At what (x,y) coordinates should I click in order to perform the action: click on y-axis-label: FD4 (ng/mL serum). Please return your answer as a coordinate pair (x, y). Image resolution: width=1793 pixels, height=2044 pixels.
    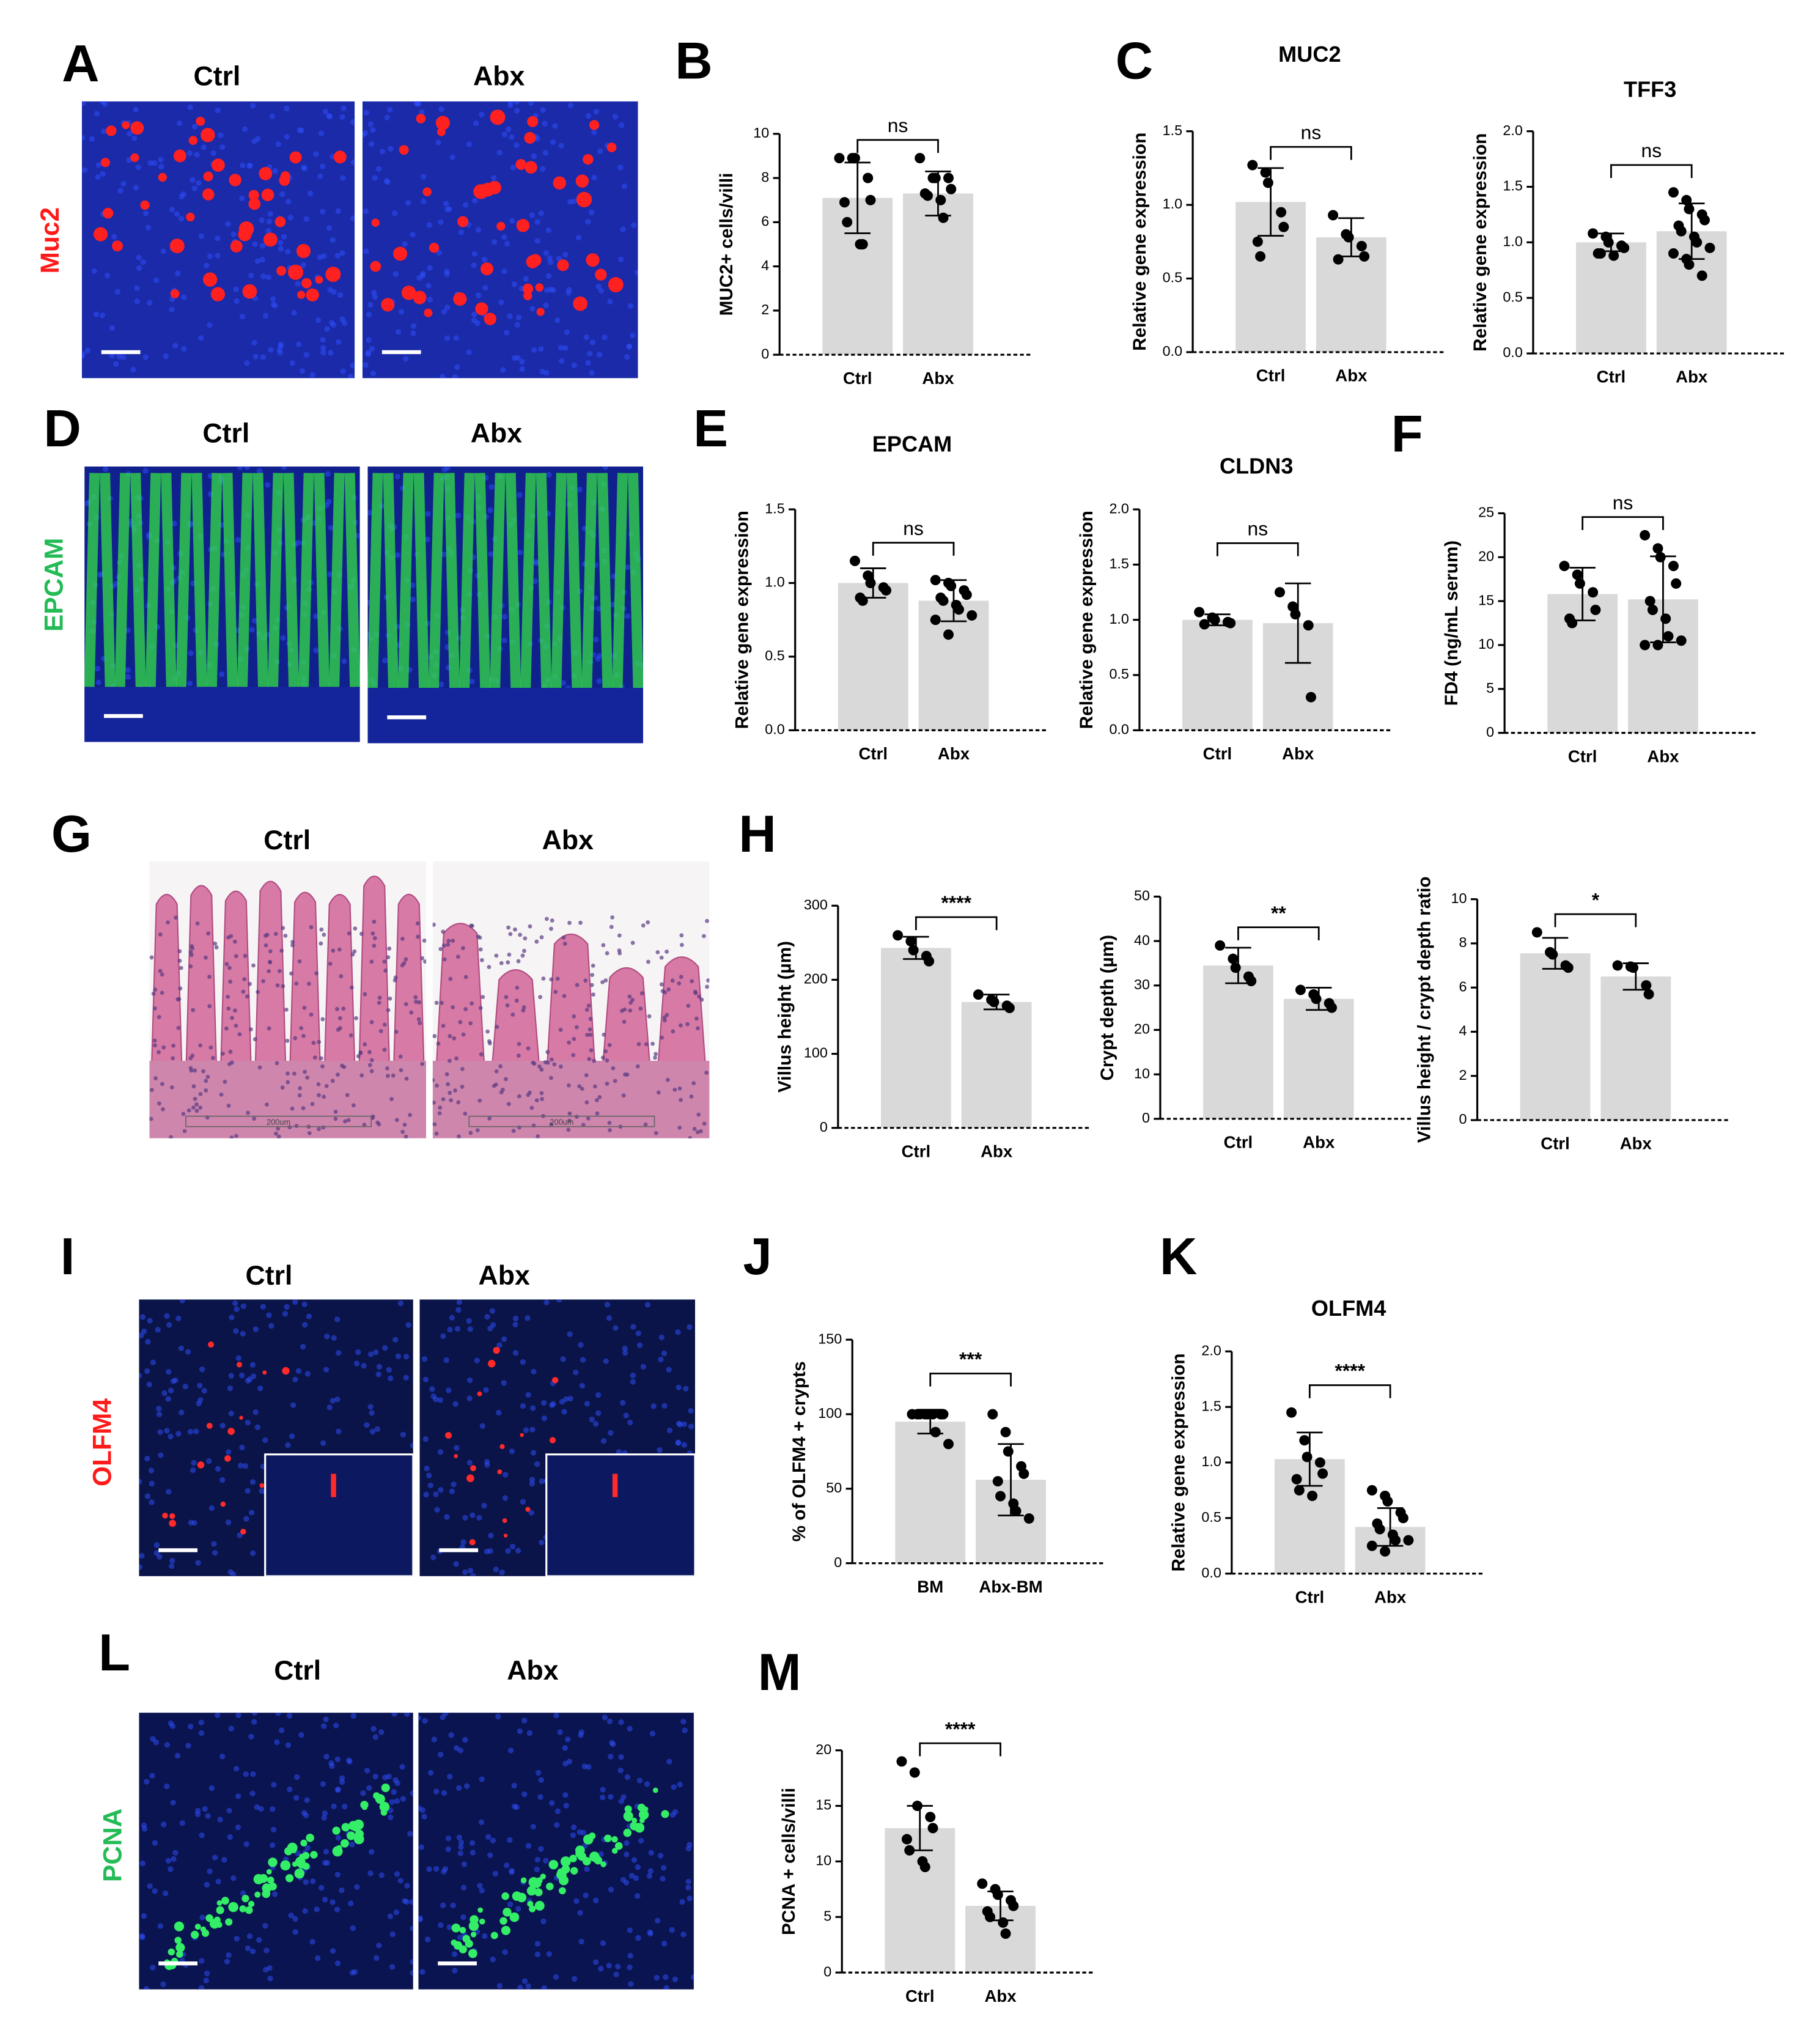
    Looking at the image, I should click on (1451, 623).